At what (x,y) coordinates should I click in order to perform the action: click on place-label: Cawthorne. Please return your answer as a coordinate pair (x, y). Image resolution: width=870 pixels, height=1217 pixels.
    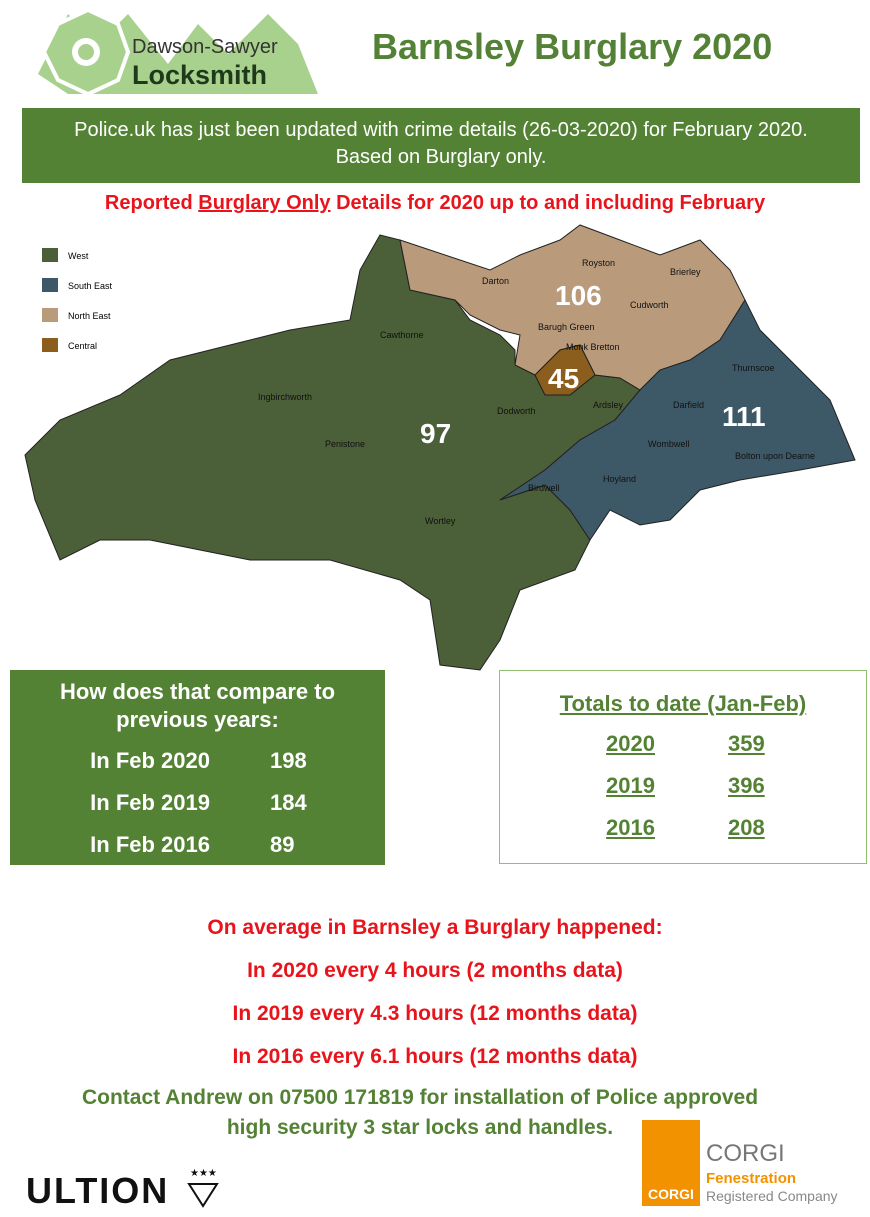
    Looking at the image, I should click on (402, 335).